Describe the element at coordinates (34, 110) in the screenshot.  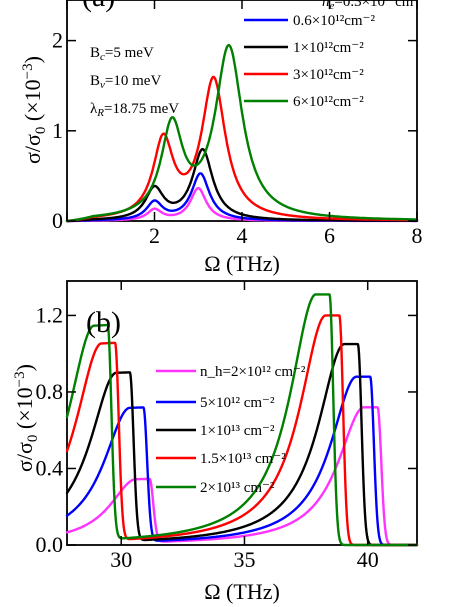
I see `panel-a-ylabel: σ/σ0 (×10−3)` at that location.